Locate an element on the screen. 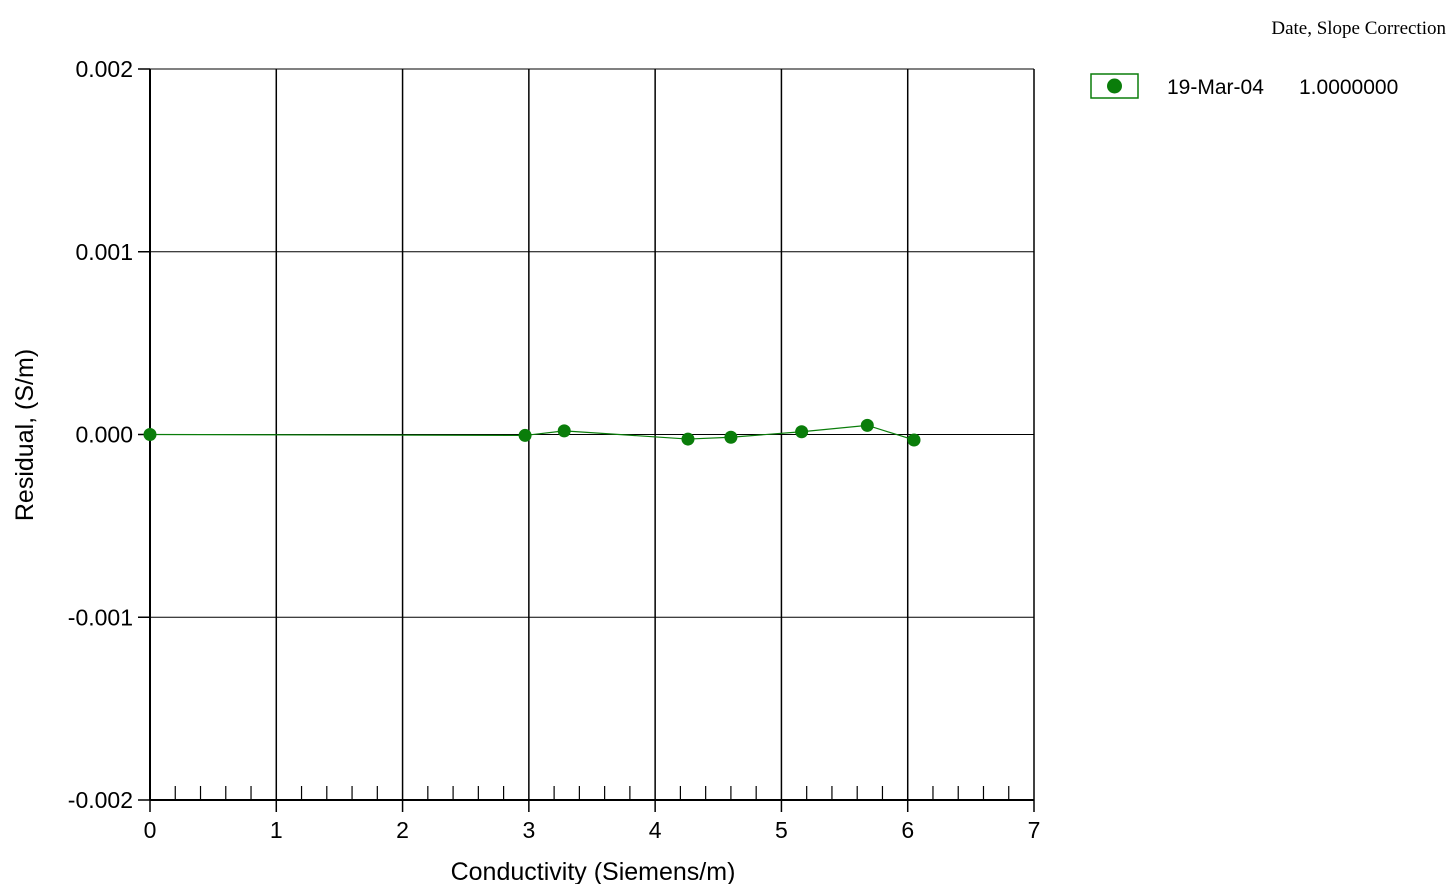  x-tick-label: 0 is located at coordinates (150, 830).